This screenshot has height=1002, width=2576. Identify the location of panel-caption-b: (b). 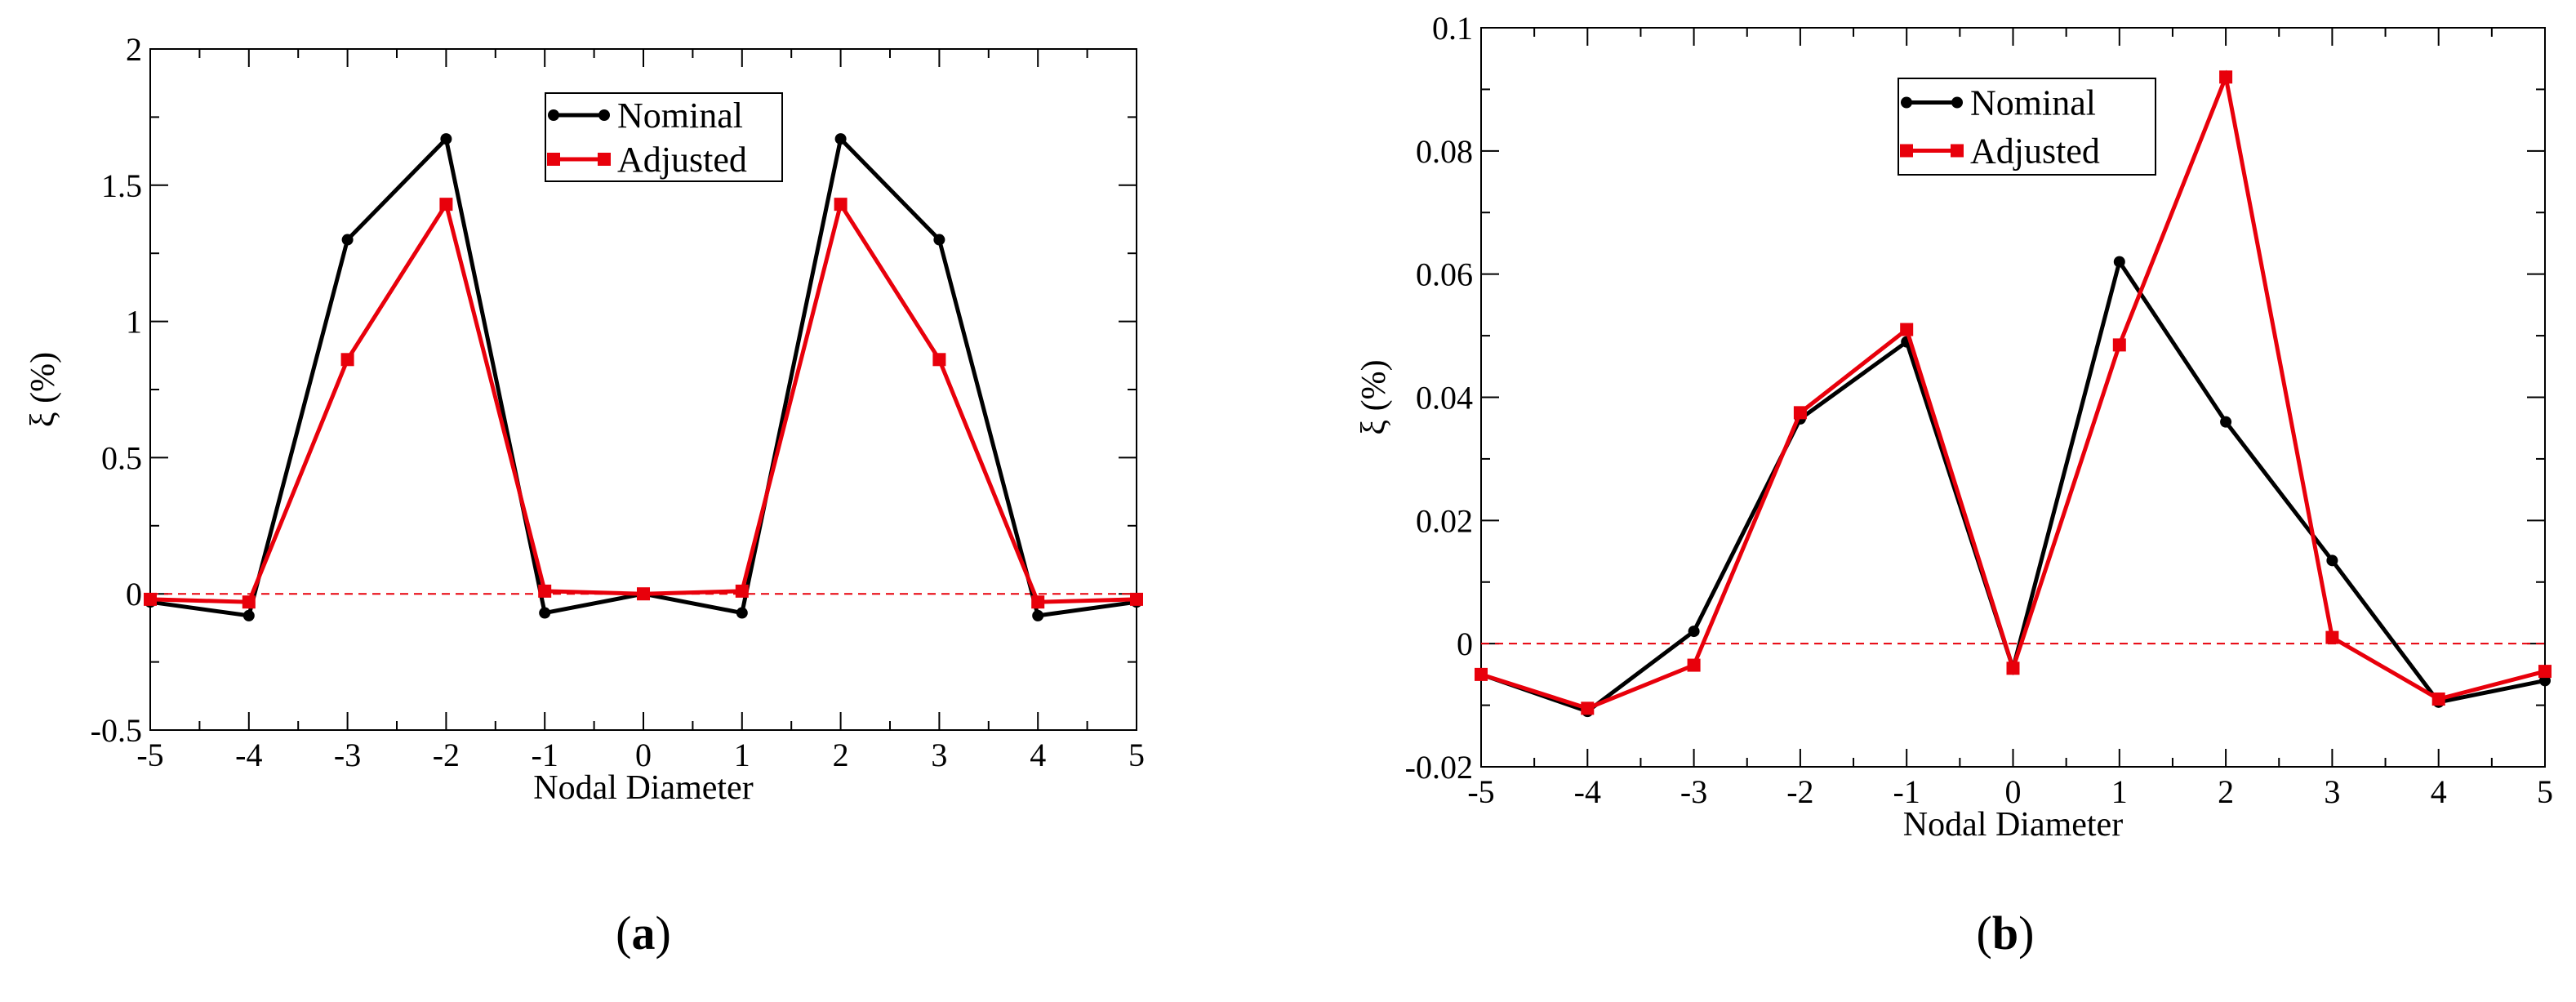
(2006, 933).